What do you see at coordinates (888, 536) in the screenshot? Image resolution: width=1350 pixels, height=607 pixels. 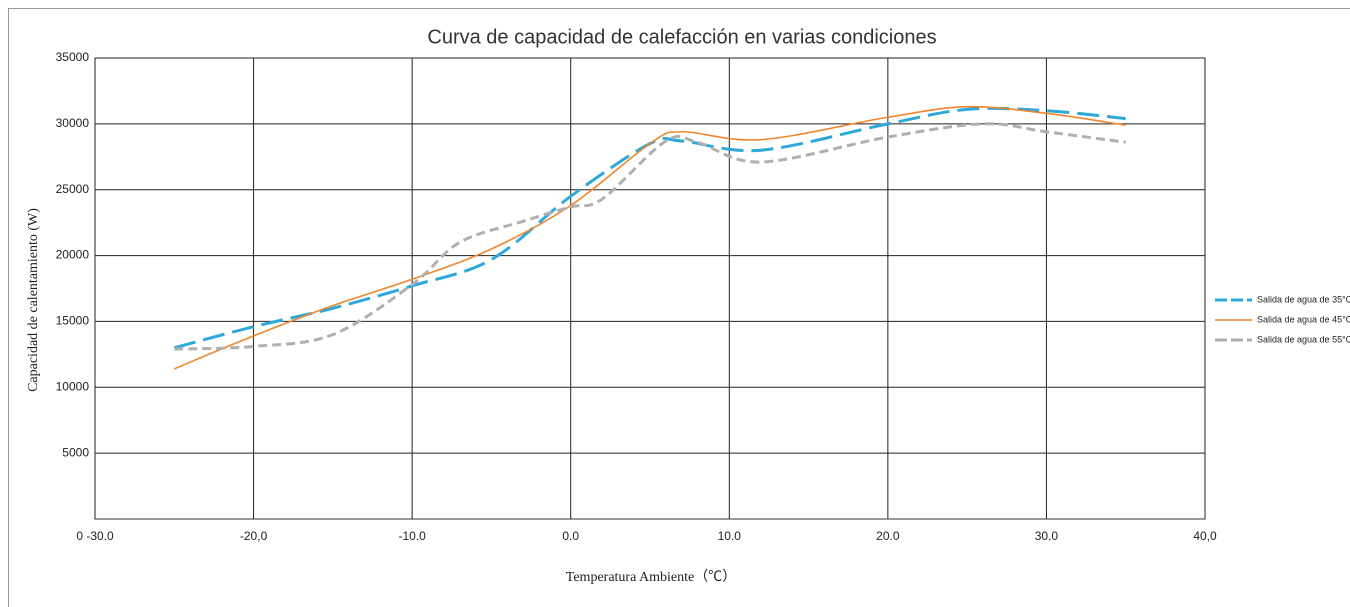 I see `x-tick-label: 20.0` at bounding box center [888, 536].